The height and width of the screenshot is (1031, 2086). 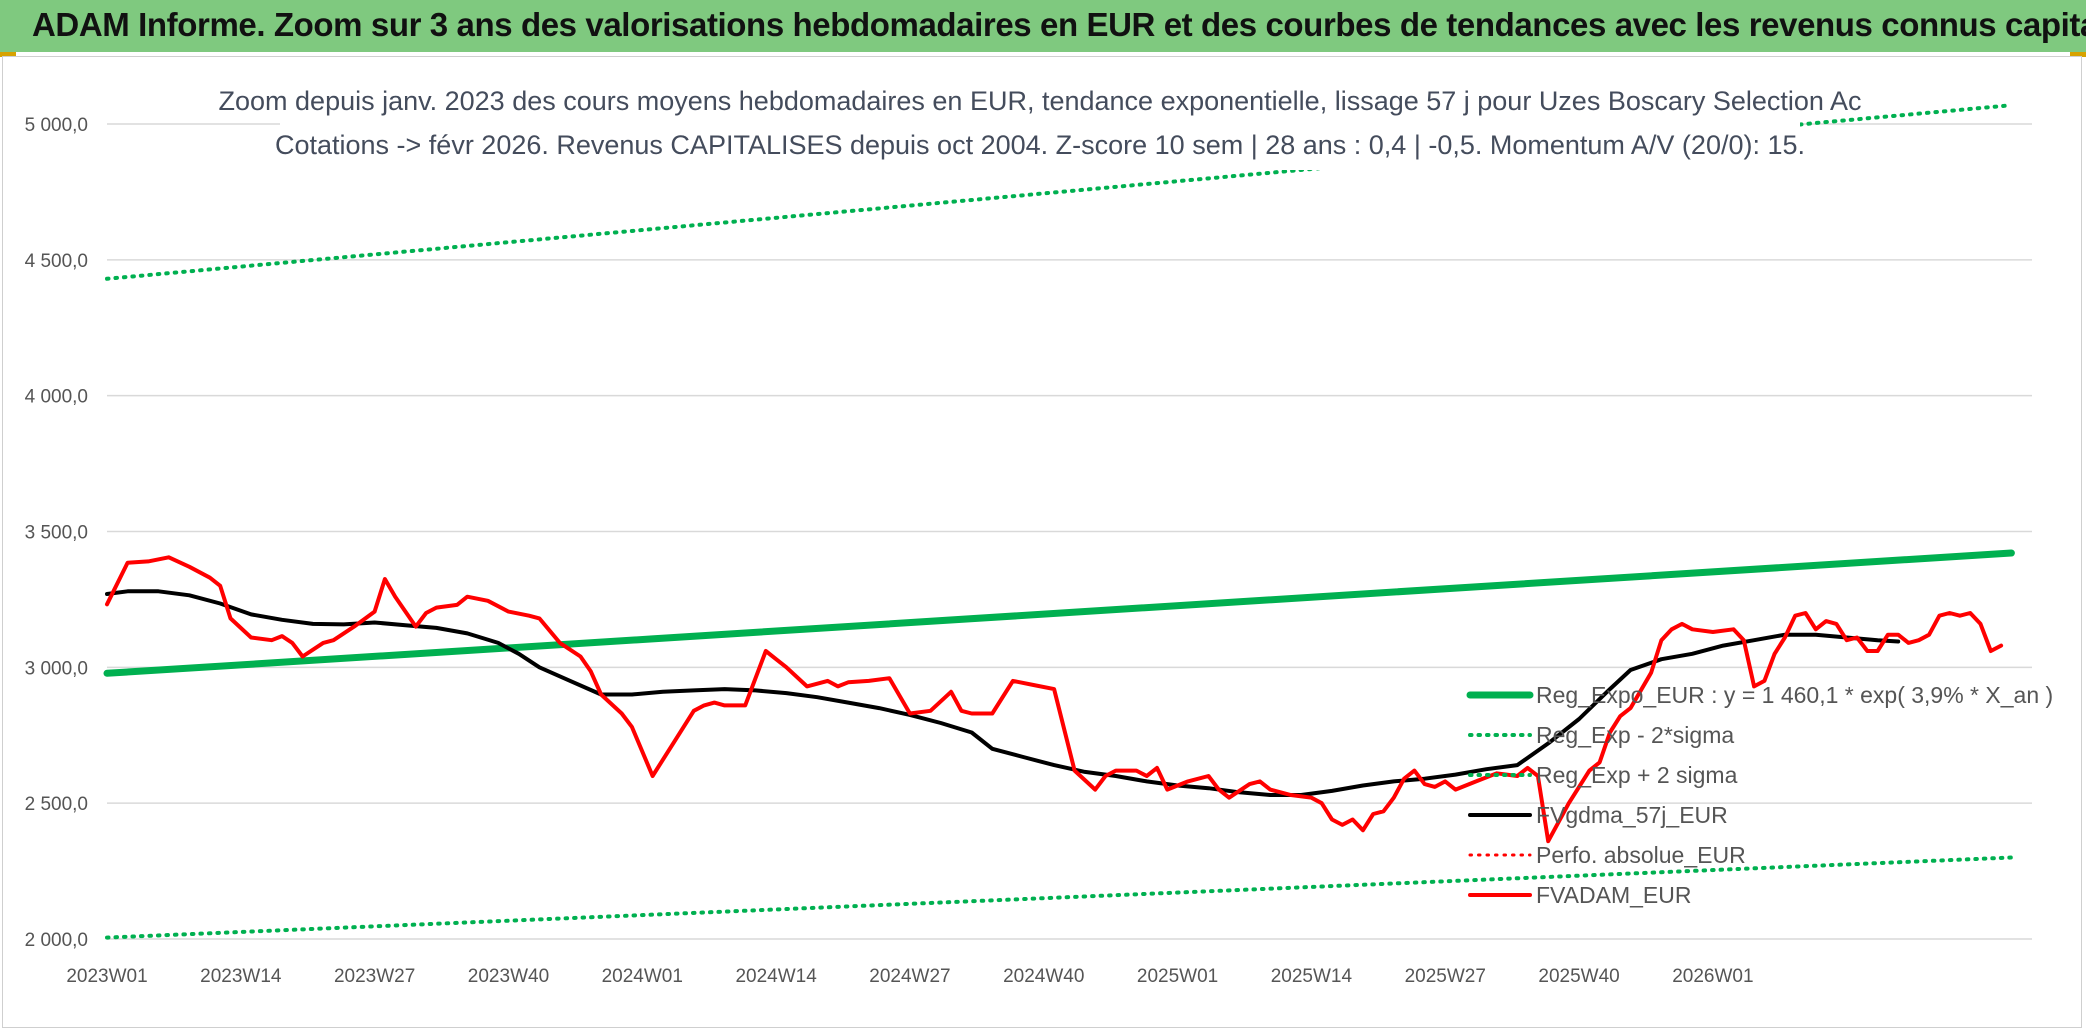 What do you see at coordinates (1177, 976) in the screenshot?
I see `x-tick-label: 2025W01` at bounding box center [1177, 976].